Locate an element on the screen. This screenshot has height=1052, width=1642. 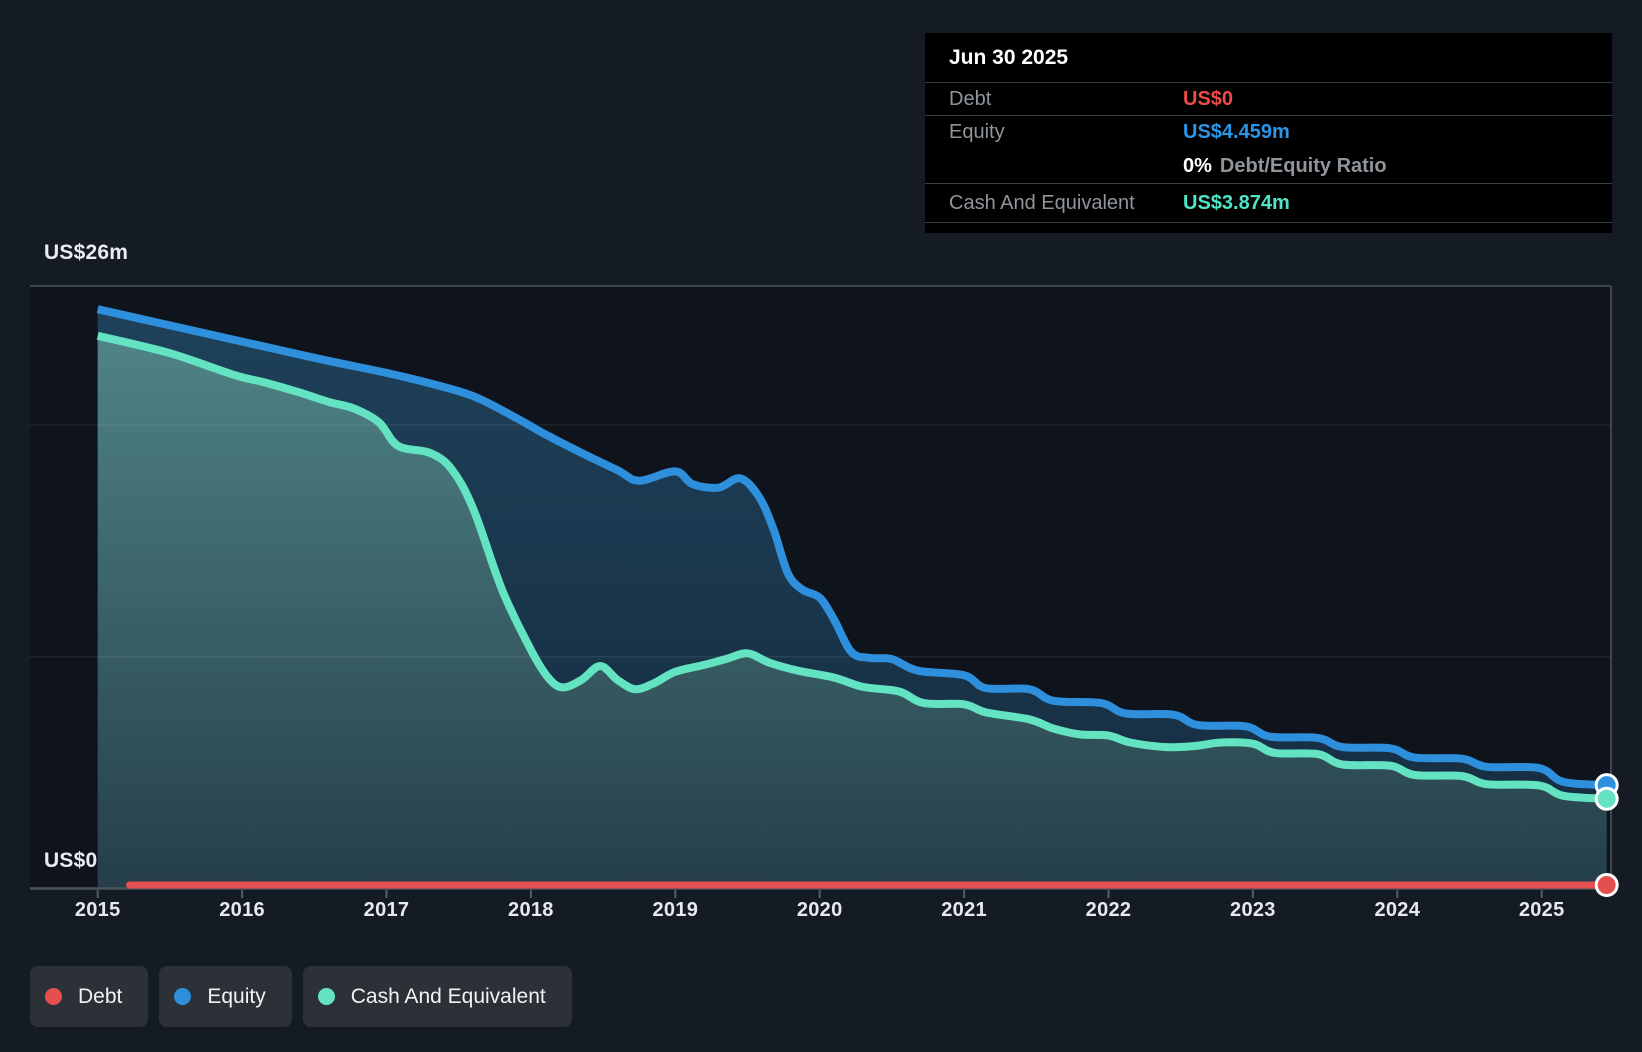
legend-item-debt: Debt is located at coordinates (89, 996).